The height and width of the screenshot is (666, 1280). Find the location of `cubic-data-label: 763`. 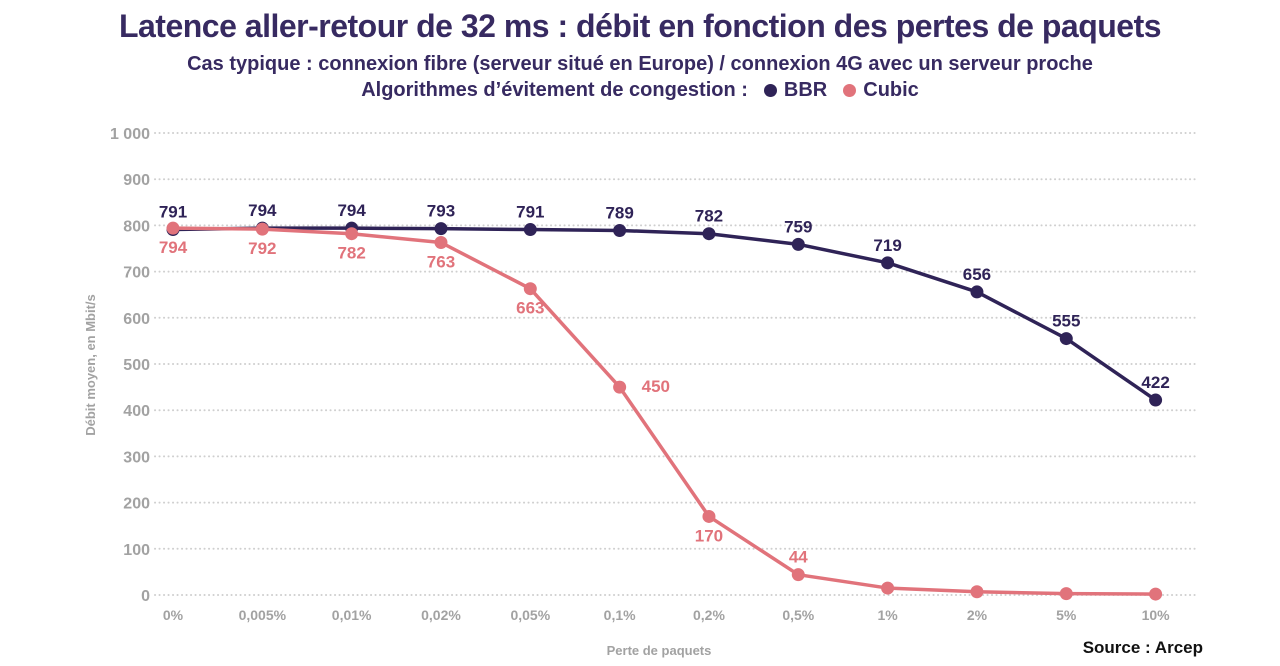

cubic-data-label: 763 is located at coordinates (441, 261).